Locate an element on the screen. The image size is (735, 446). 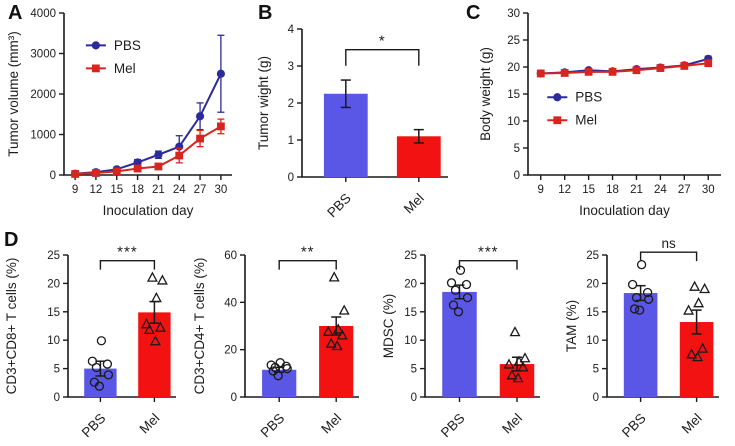
svg-text: Tumor wight (g) is located at coordinates (263, 103).